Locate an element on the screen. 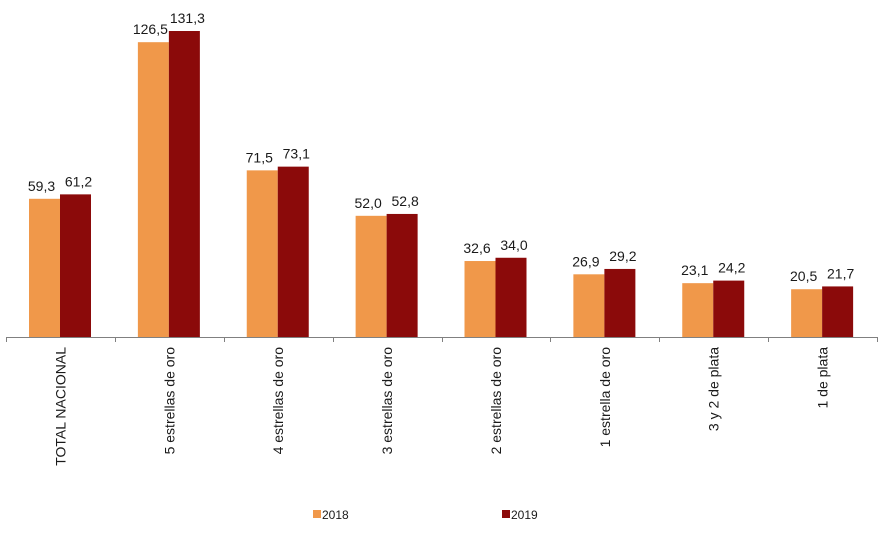 Image resolution: width=889 pixels, height=538 pixels. data-label: 23,1 is located at coordinates (694, 270).